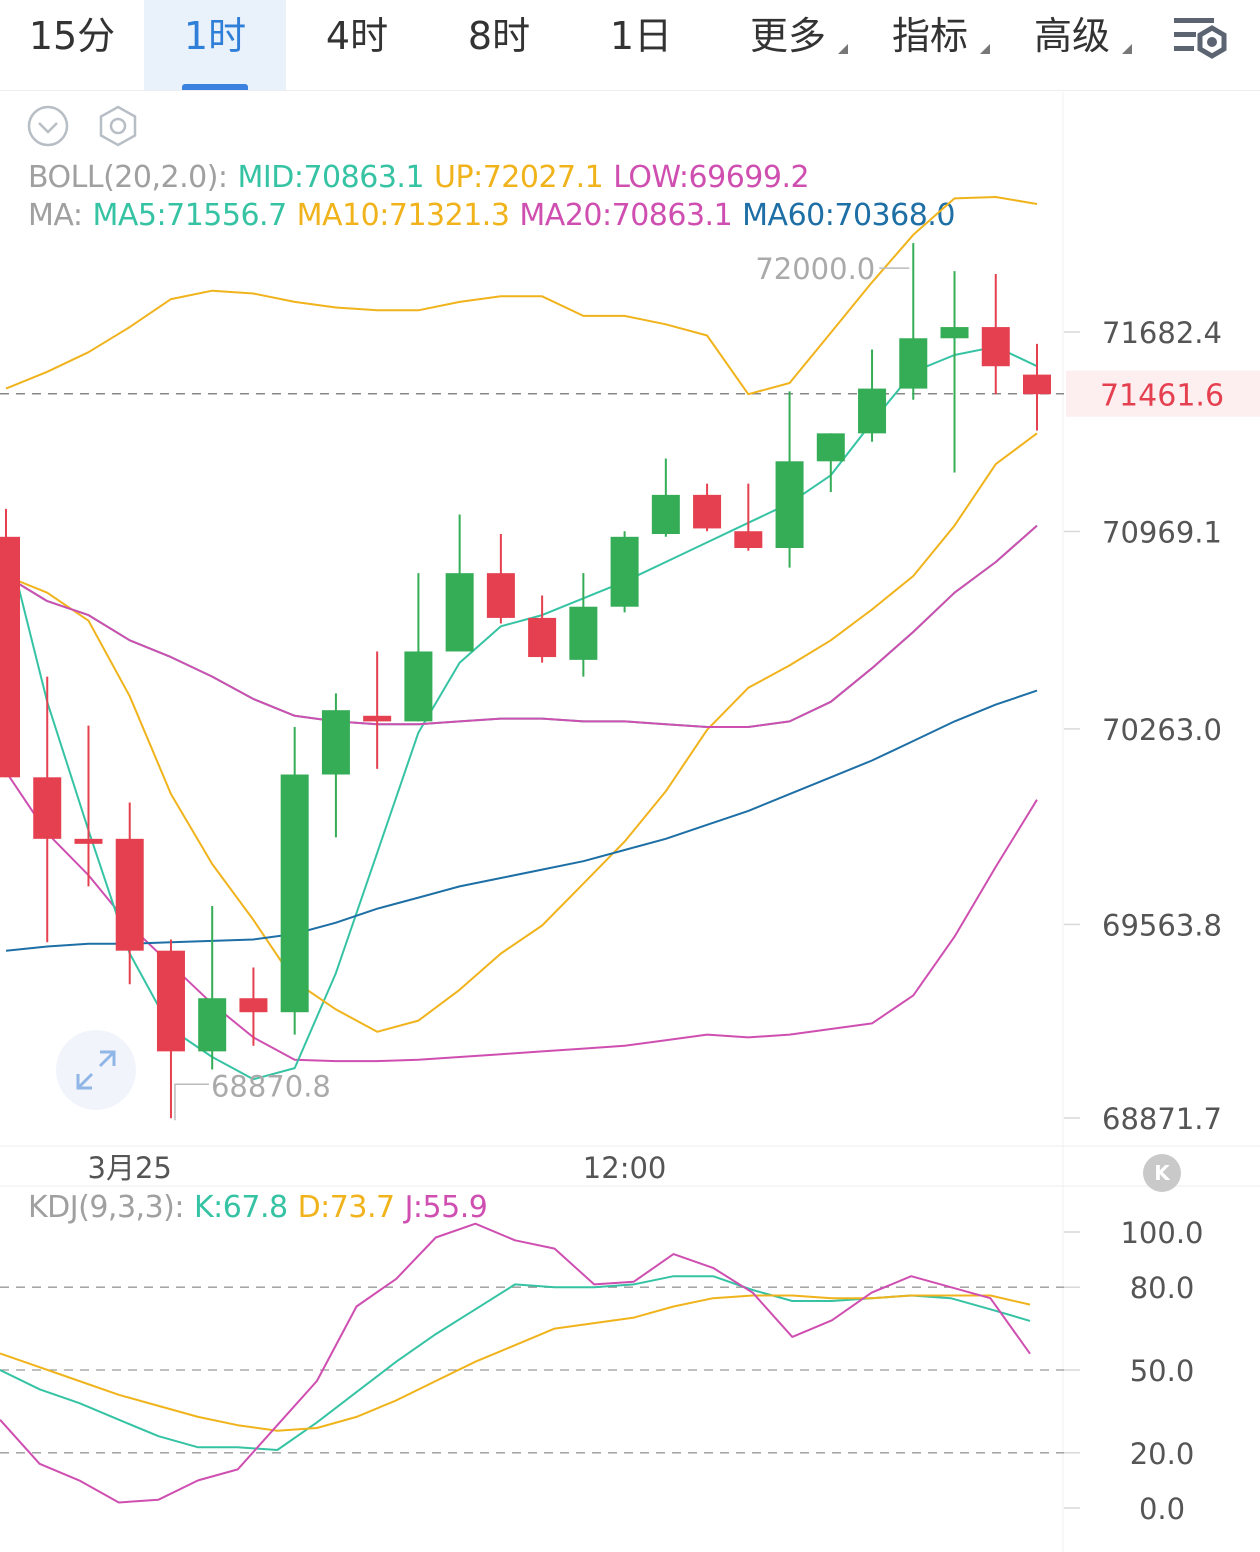  I want to click on price-axis-label: 68871.7, so click(1162, 1119).